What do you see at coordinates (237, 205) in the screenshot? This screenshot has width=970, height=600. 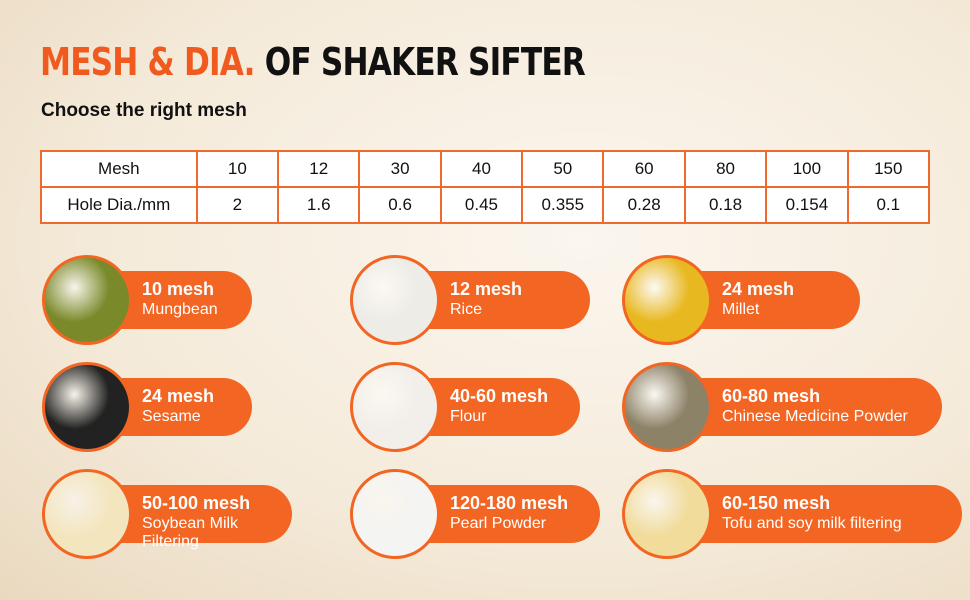 I see `dia-cell: 2` at bounding box center [237, 205].